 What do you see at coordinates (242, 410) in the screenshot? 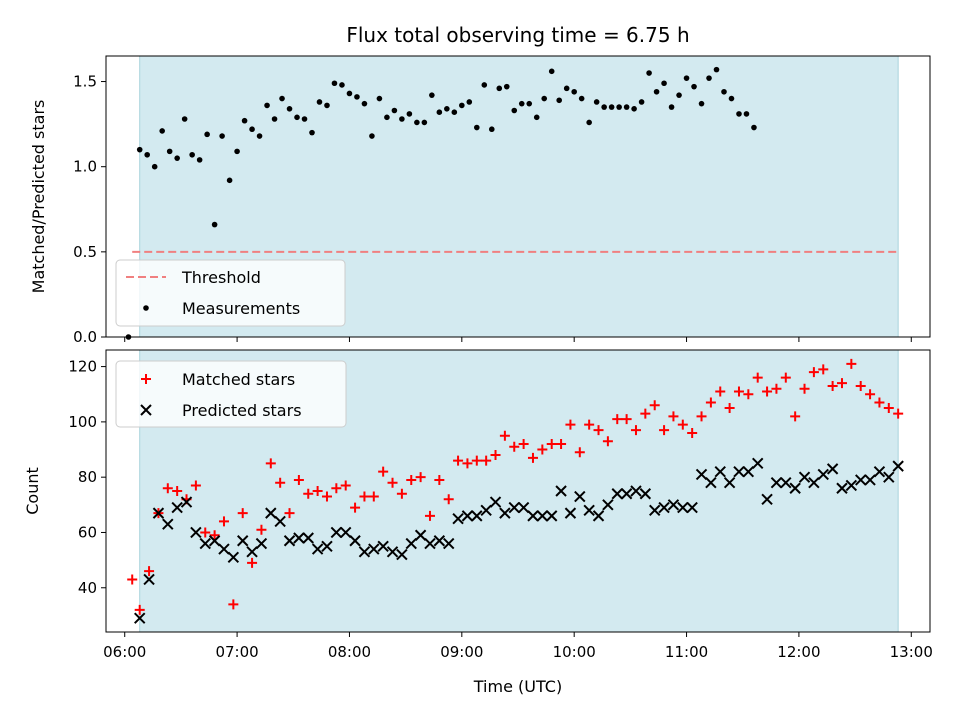
I see `legend-predicted-label: Predicted stars` at bounding box center [242, 410].